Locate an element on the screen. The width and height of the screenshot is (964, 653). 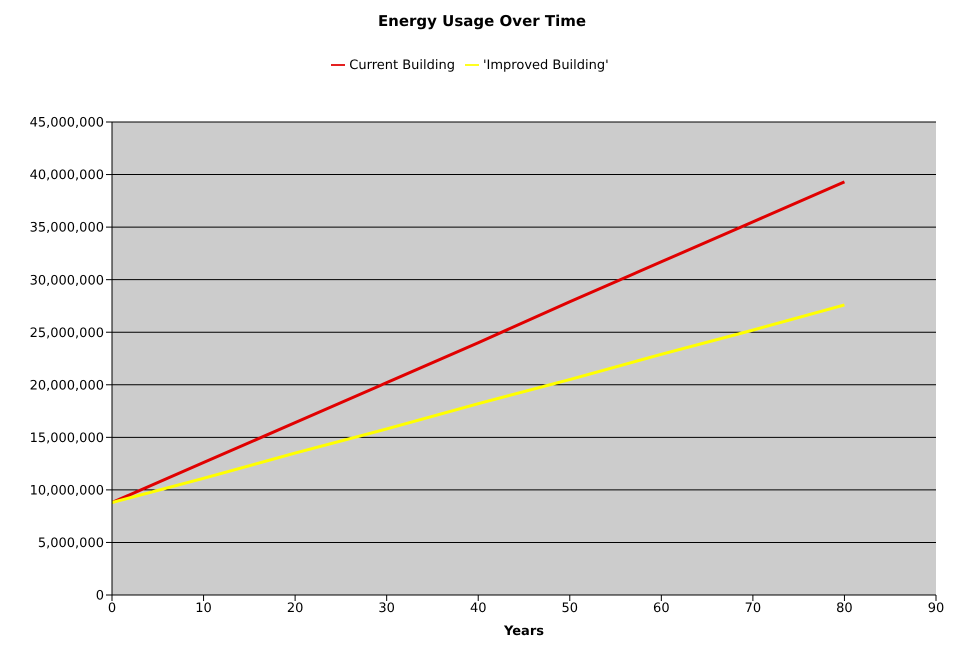
y-tick-label: 5,000,000 is located at coordinates (71, 544).